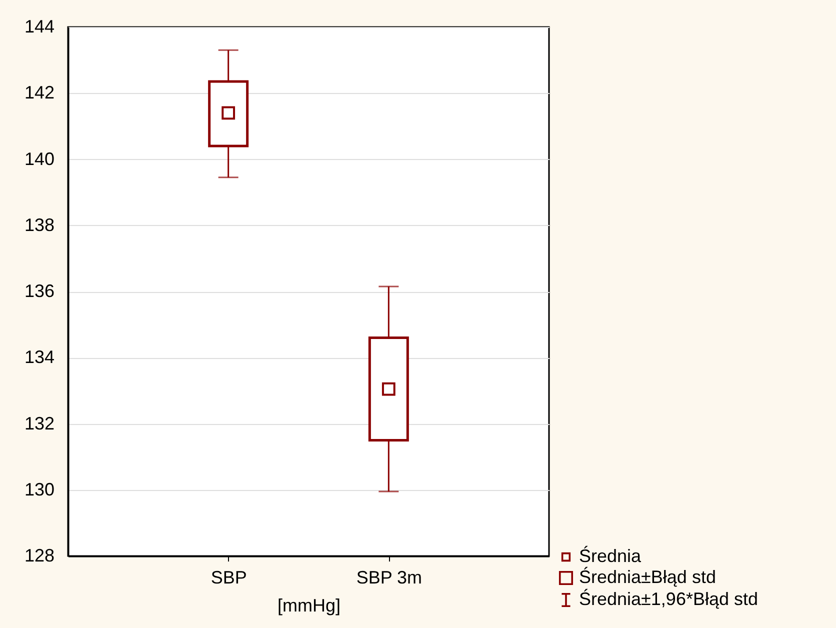  I want to click on y-tick-label: 128, so click(39, 556).